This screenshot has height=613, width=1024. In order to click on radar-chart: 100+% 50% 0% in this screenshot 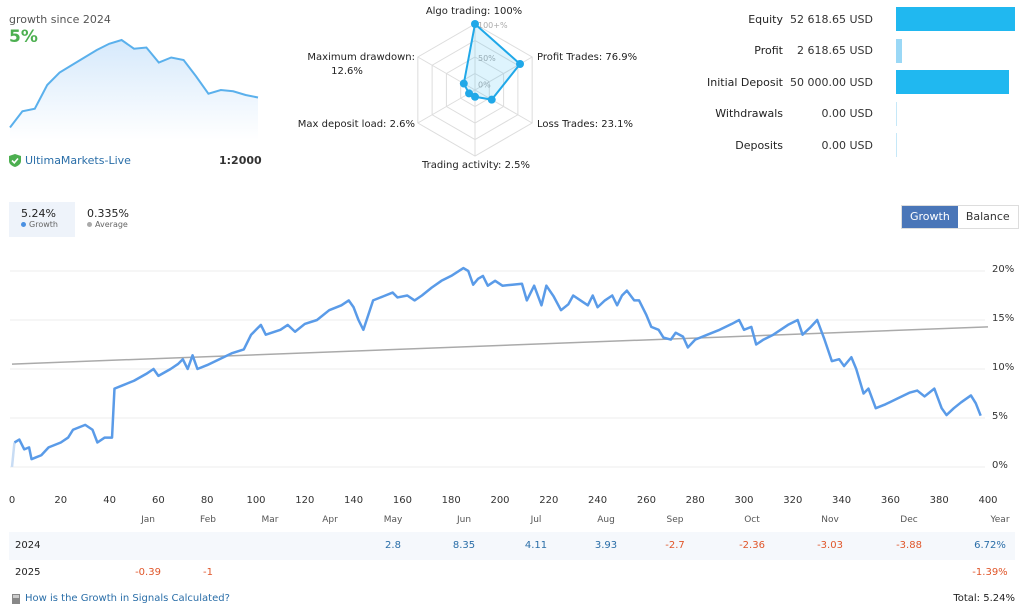, I will do `click(475, 88)`.